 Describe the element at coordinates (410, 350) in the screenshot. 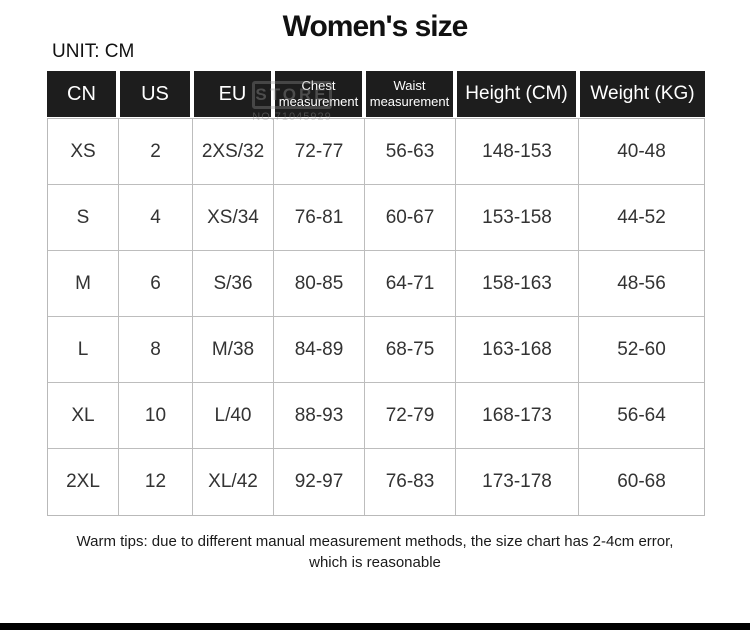

I see `table-cell: 68-75` at that location.